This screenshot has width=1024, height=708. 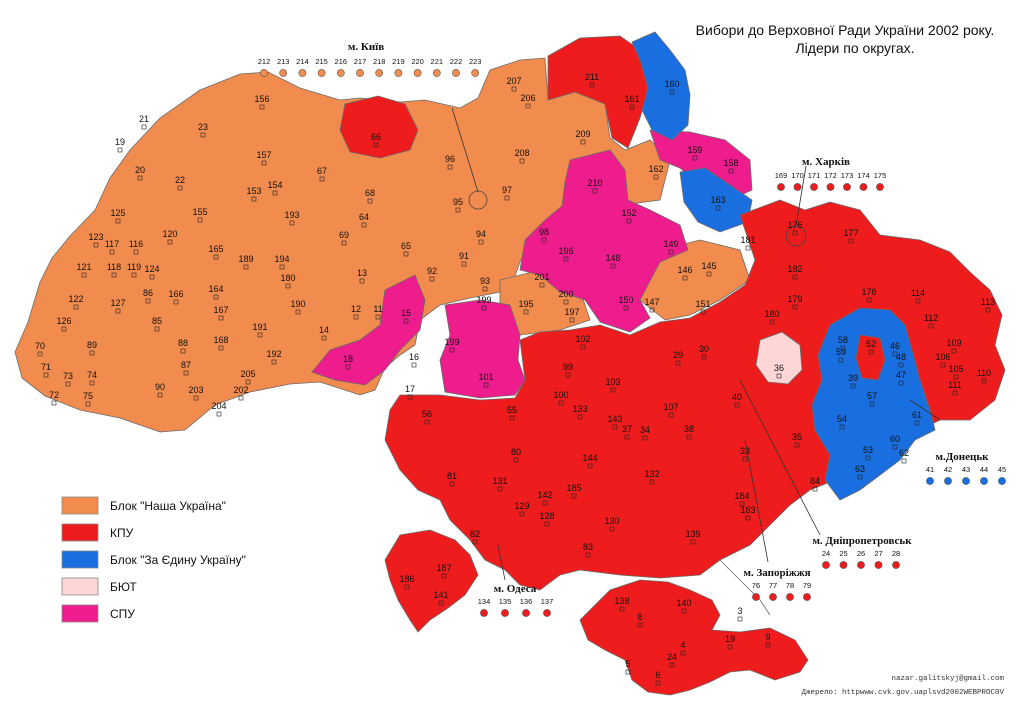 I want to click on district-number-label: 73, so click(x=68, y=376).